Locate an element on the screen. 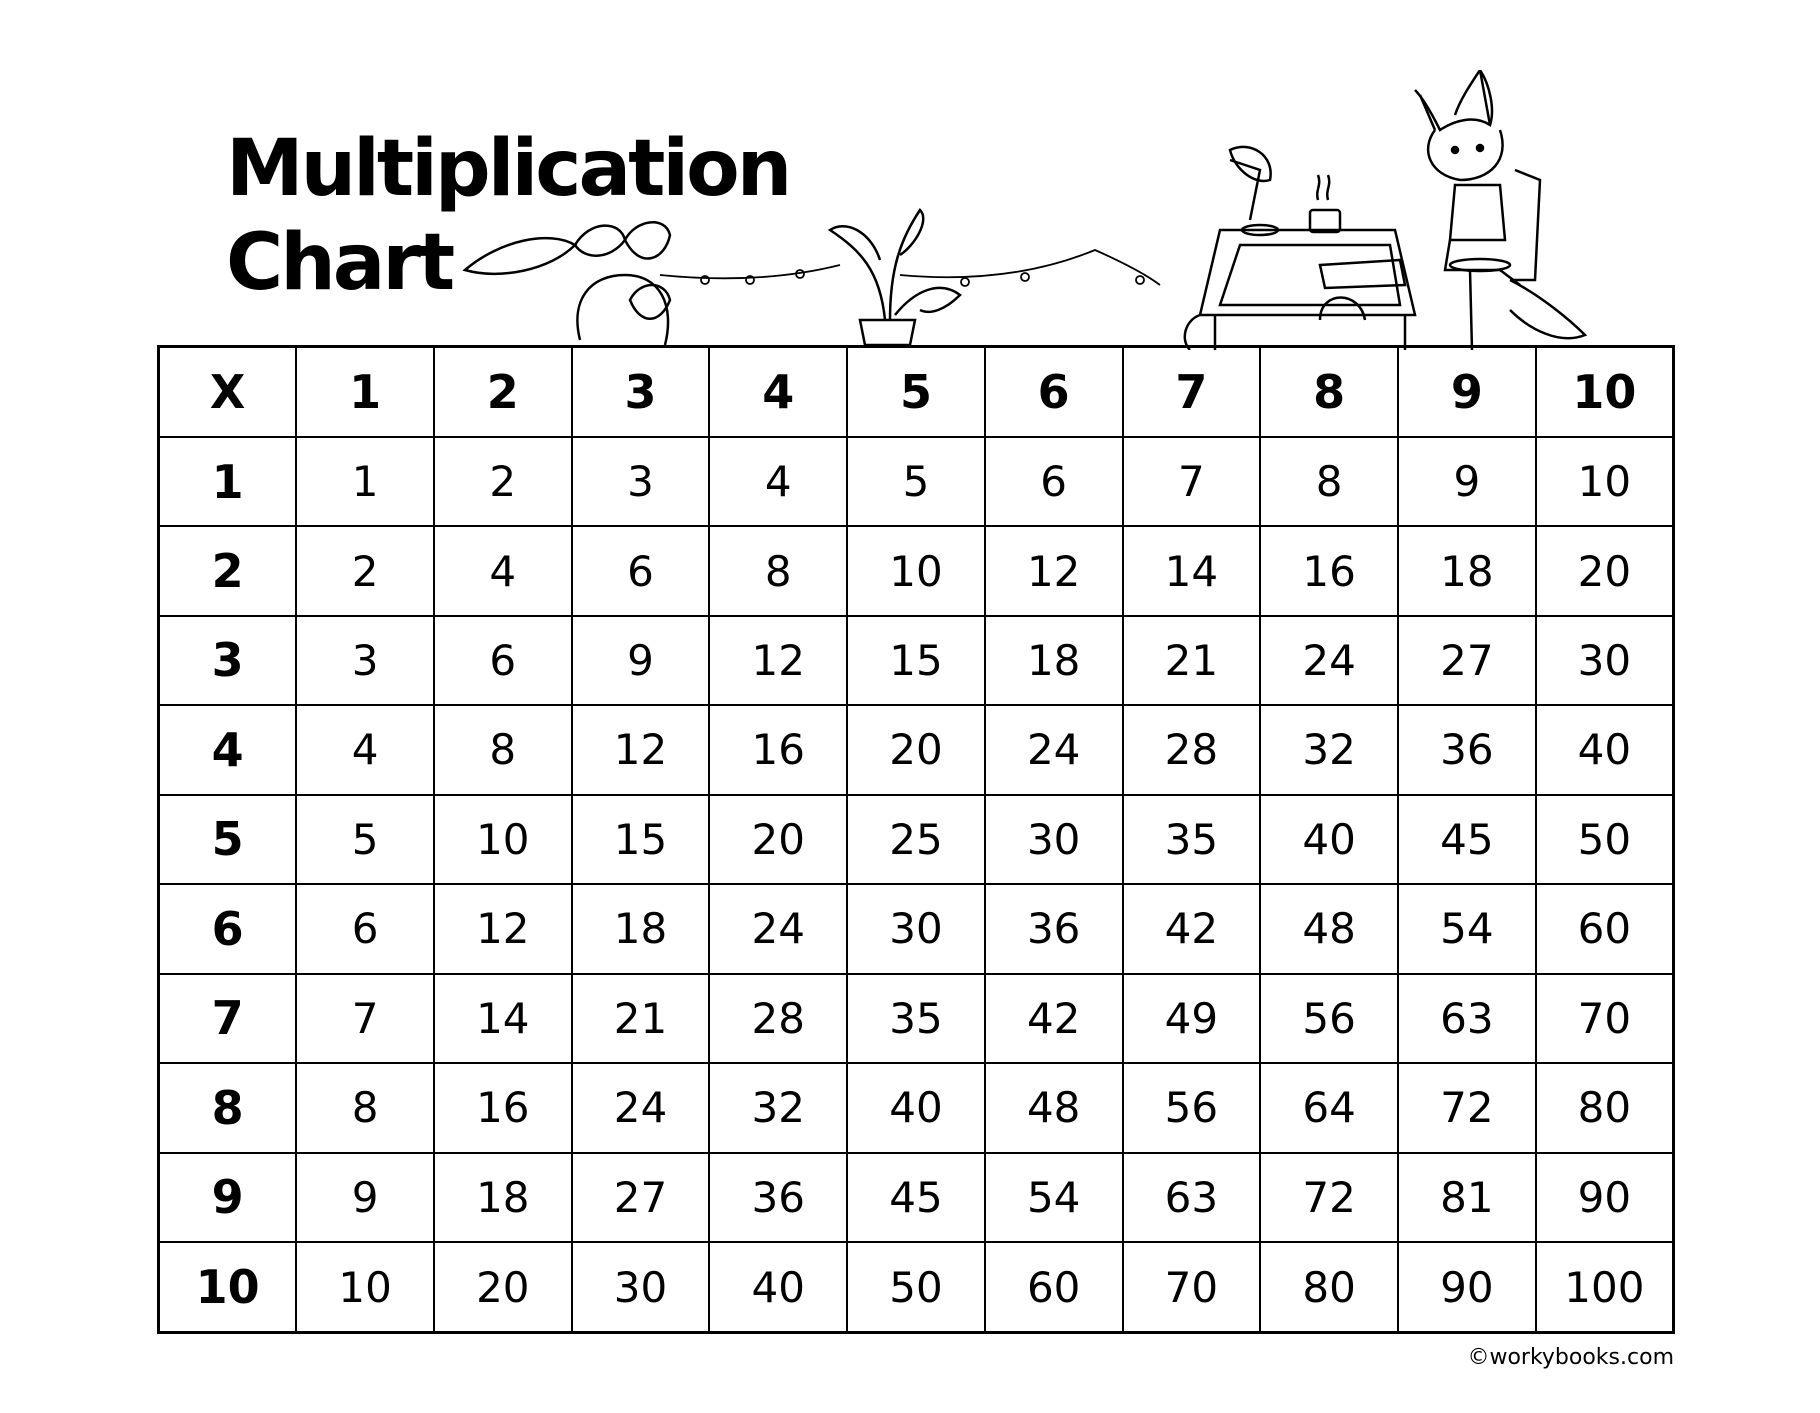  row-header: 4 is located at coordinates (227, 750).